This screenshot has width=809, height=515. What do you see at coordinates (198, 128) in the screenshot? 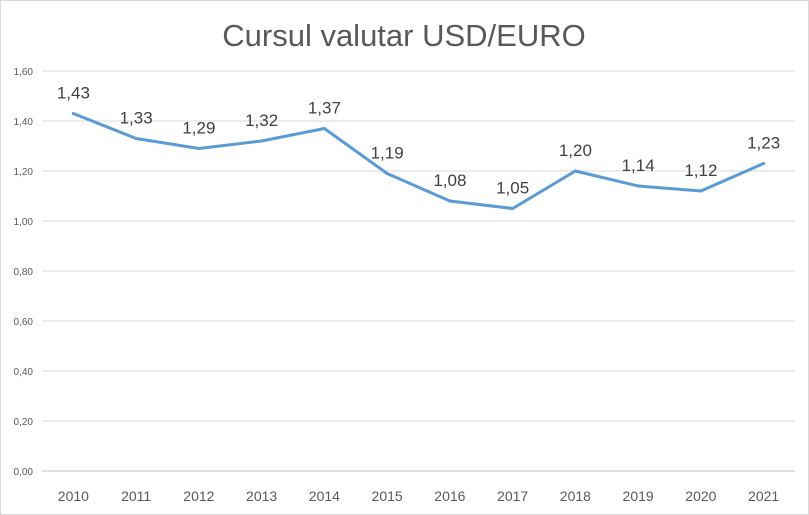
I see `data-label: 1,29` at bounding box center [198, 128].